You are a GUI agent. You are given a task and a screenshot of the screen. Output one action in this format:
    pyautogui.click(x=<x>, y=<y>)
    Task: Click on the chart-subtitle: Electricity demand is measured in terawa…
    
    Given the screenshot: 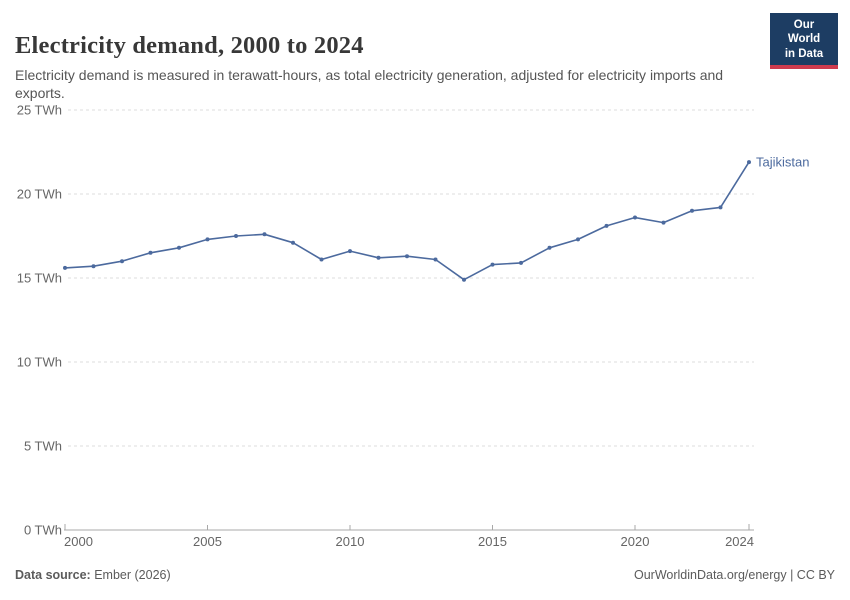 What is the action you would take?
    pyautogui.click(x=369, y=84)
    